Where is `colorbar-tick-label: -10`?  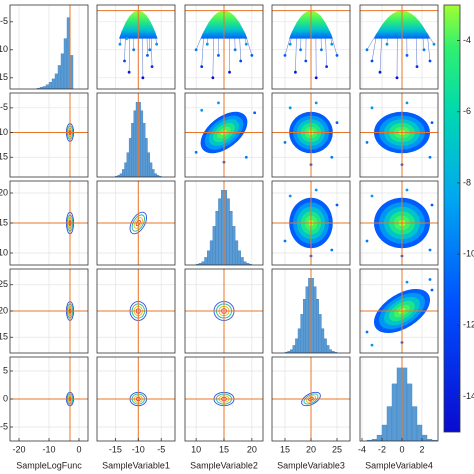 colorbar-tick-label: -10 is located at coordinates (468, 253).